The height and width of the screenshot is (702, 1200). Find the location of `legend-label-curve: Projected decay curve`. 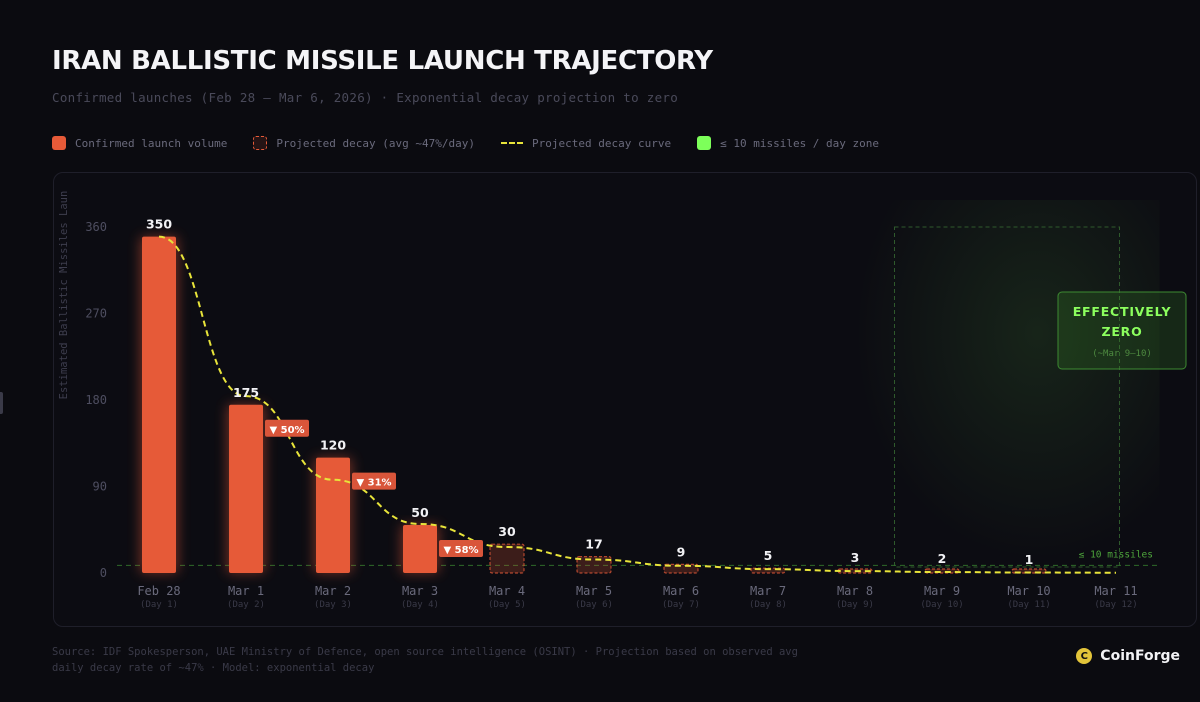

legend-label-curve: Projected decay curve is located at coordinates (602, 143).